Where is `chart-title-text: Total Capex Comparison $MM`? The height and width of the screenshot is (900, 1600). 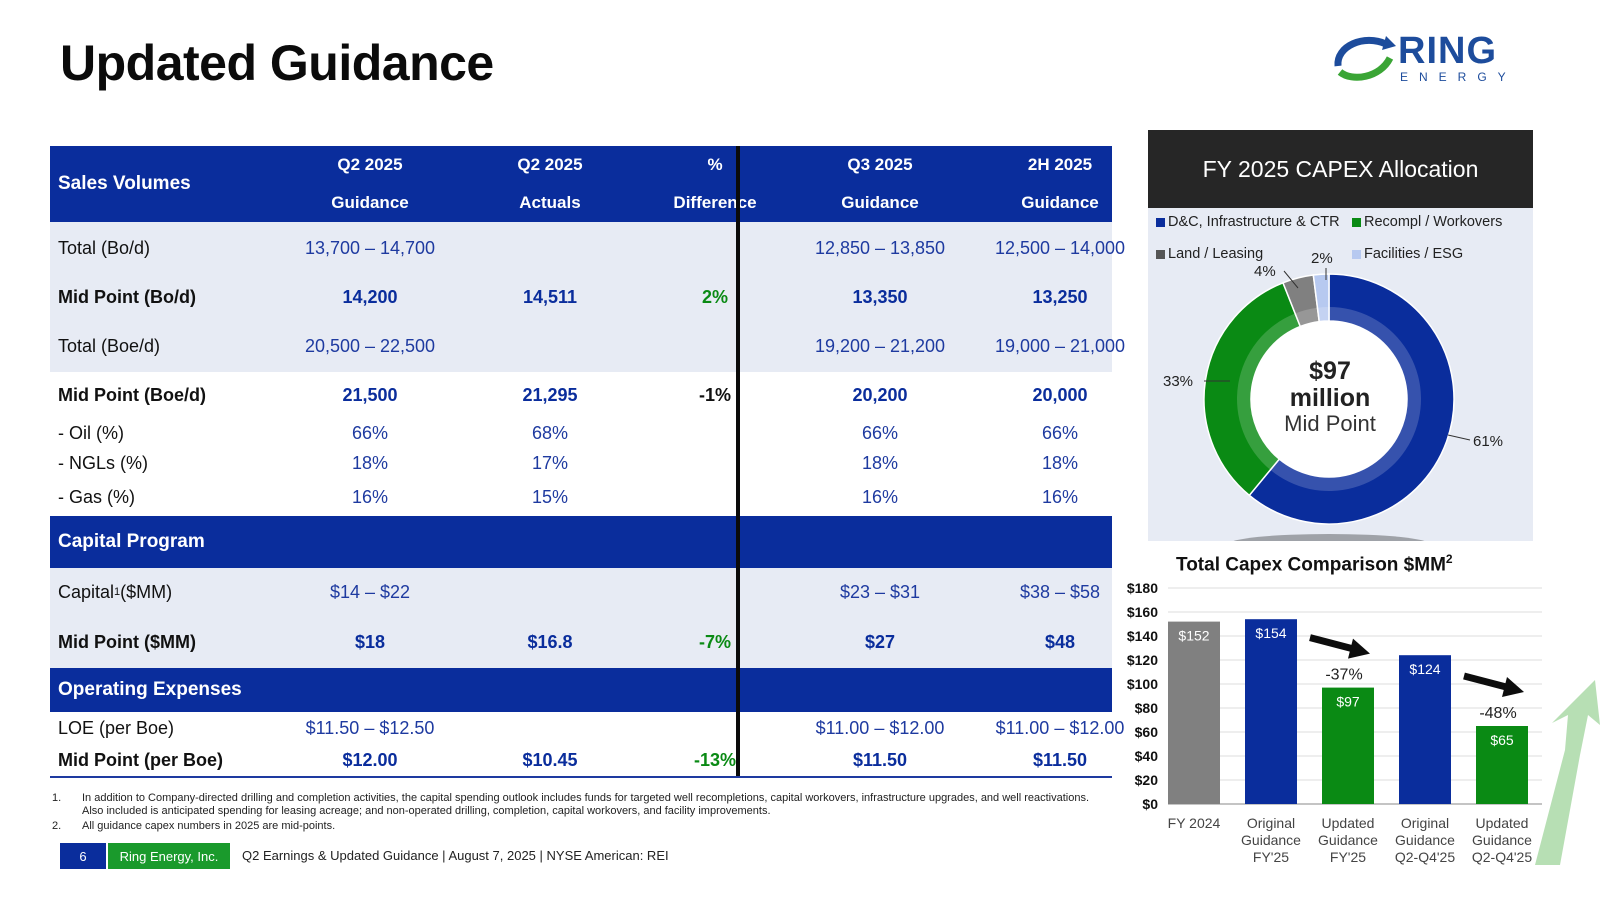
chart-title-text: Total Capex Comparison $MM is located at coordinates (1311, 565).